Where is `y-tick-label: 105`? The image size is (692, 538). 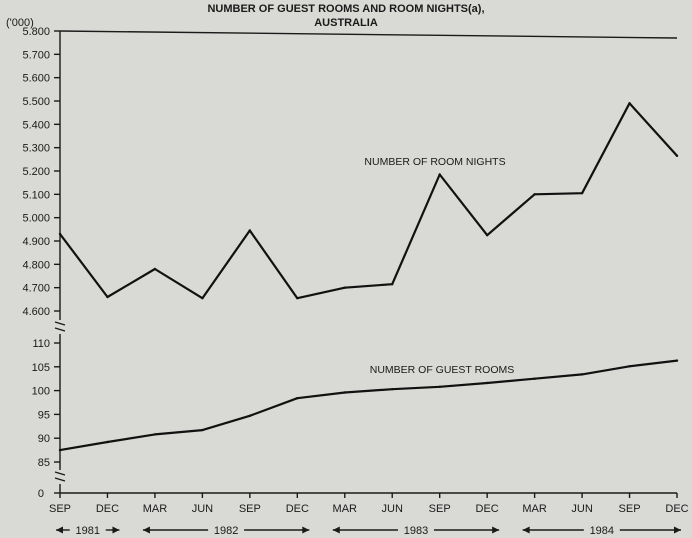 y-tick-label: 105 is located at coordinates (41, 368).